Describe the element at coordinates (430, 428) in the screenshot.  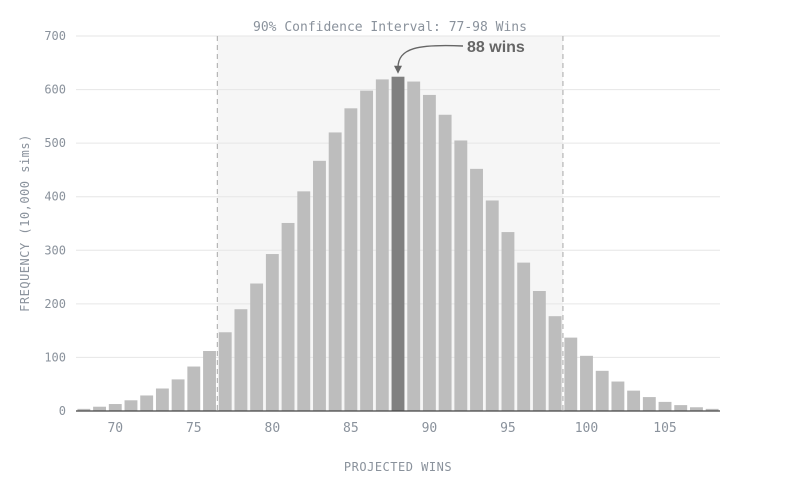
I see `x-tick-label: 90` at that location.